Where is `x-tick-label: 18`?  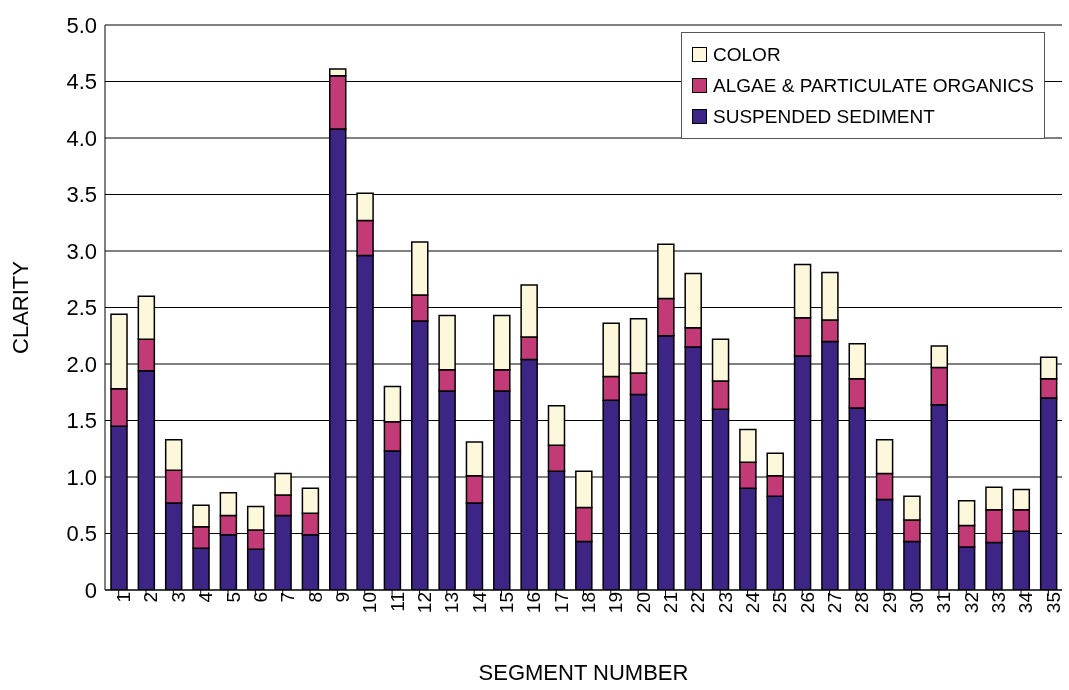
x-tick-label: 18 is located at coordinates (588, 603).